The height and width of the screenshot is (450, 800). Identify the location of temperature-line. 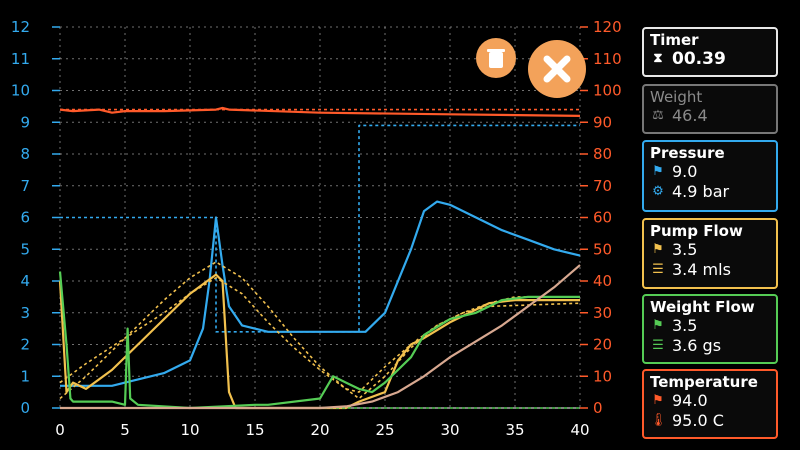
(320, 111).